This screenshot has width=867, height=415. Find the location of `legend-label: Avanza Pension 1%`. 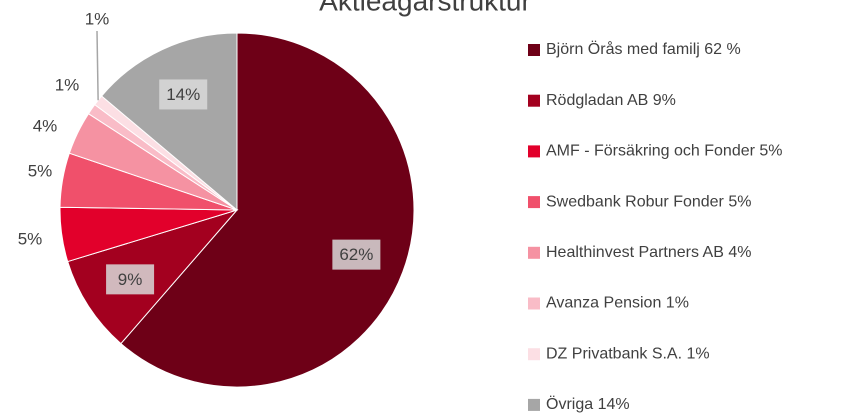

legend-label: Avanza Pension 1% is located at coordinates (617, 303).